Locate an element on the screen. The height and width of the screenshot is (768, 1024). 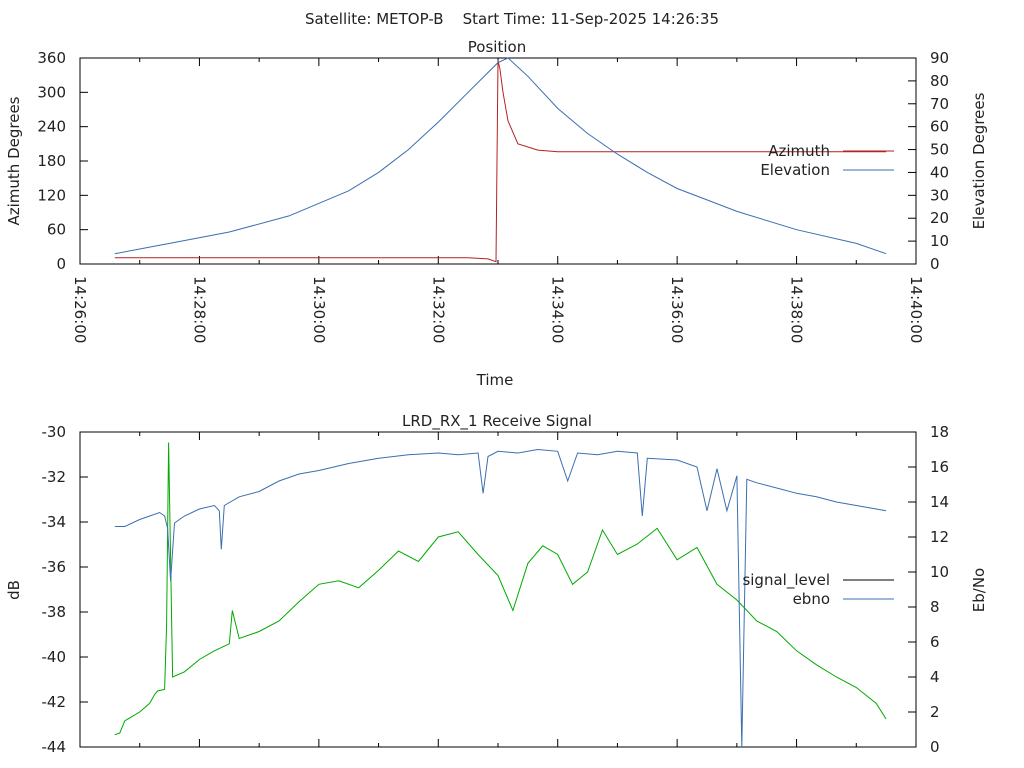
y-tick-label: -30 is located at coordinates (54, 432).